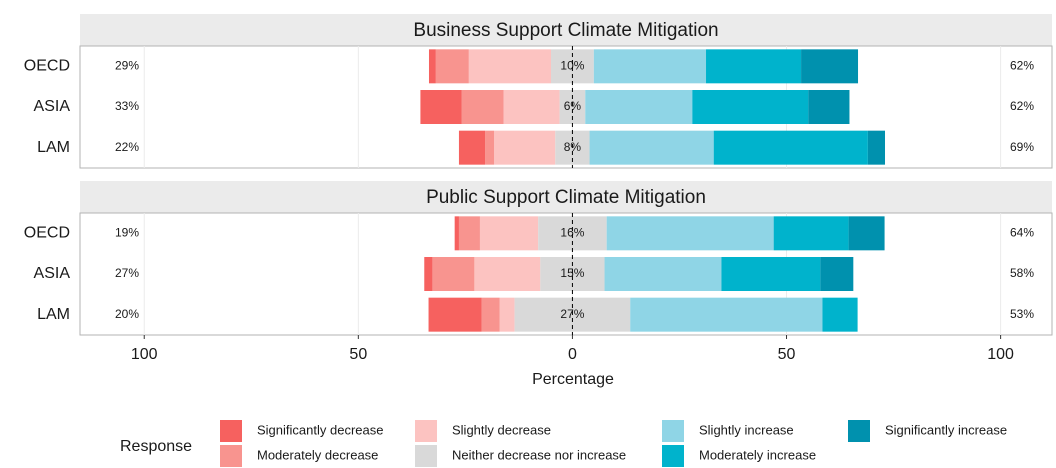 The width and height of the screenshot is (1056, 468). Describe the element at coordinates (572, 354) in the screenshot. I see `x-tick-label: 0` at that location.